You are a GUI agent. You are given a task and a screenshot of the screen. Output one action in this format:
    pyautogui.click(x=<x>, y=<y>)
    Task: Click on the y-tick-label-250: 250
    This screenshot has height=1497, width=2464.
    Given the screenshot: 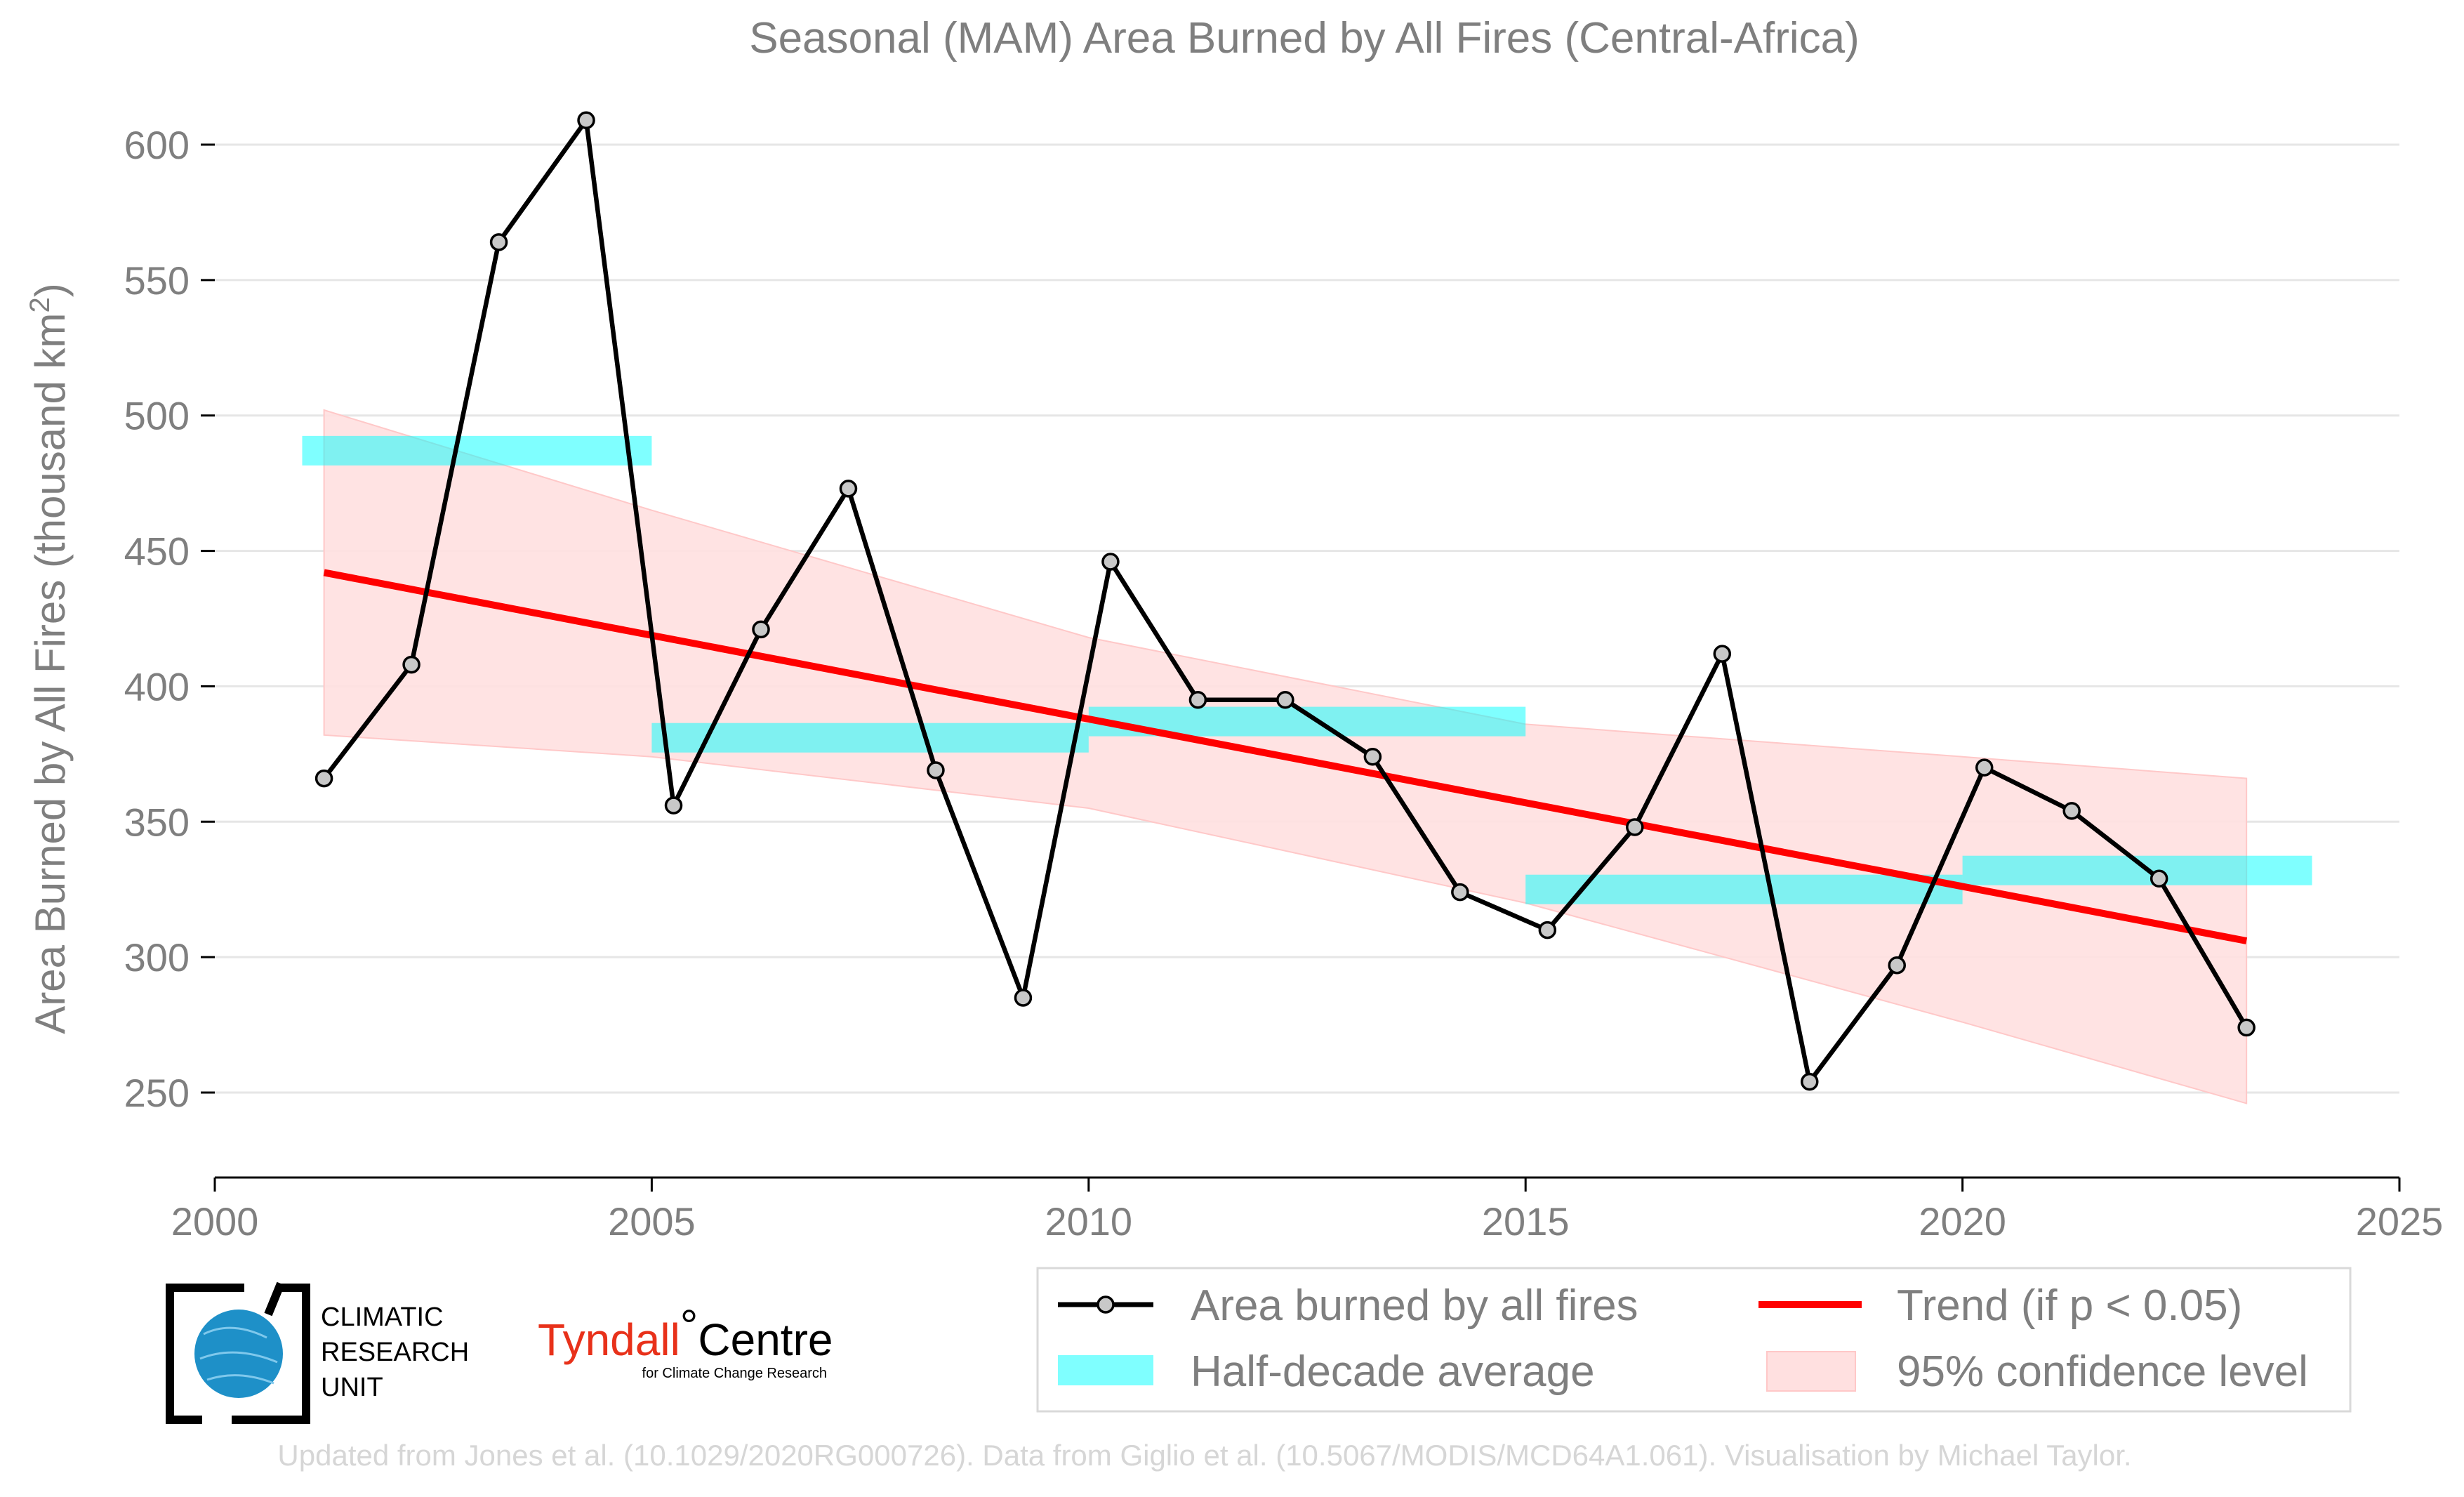 What is the action you would take?
    pyautogui.click(x=157, y=1093)
    